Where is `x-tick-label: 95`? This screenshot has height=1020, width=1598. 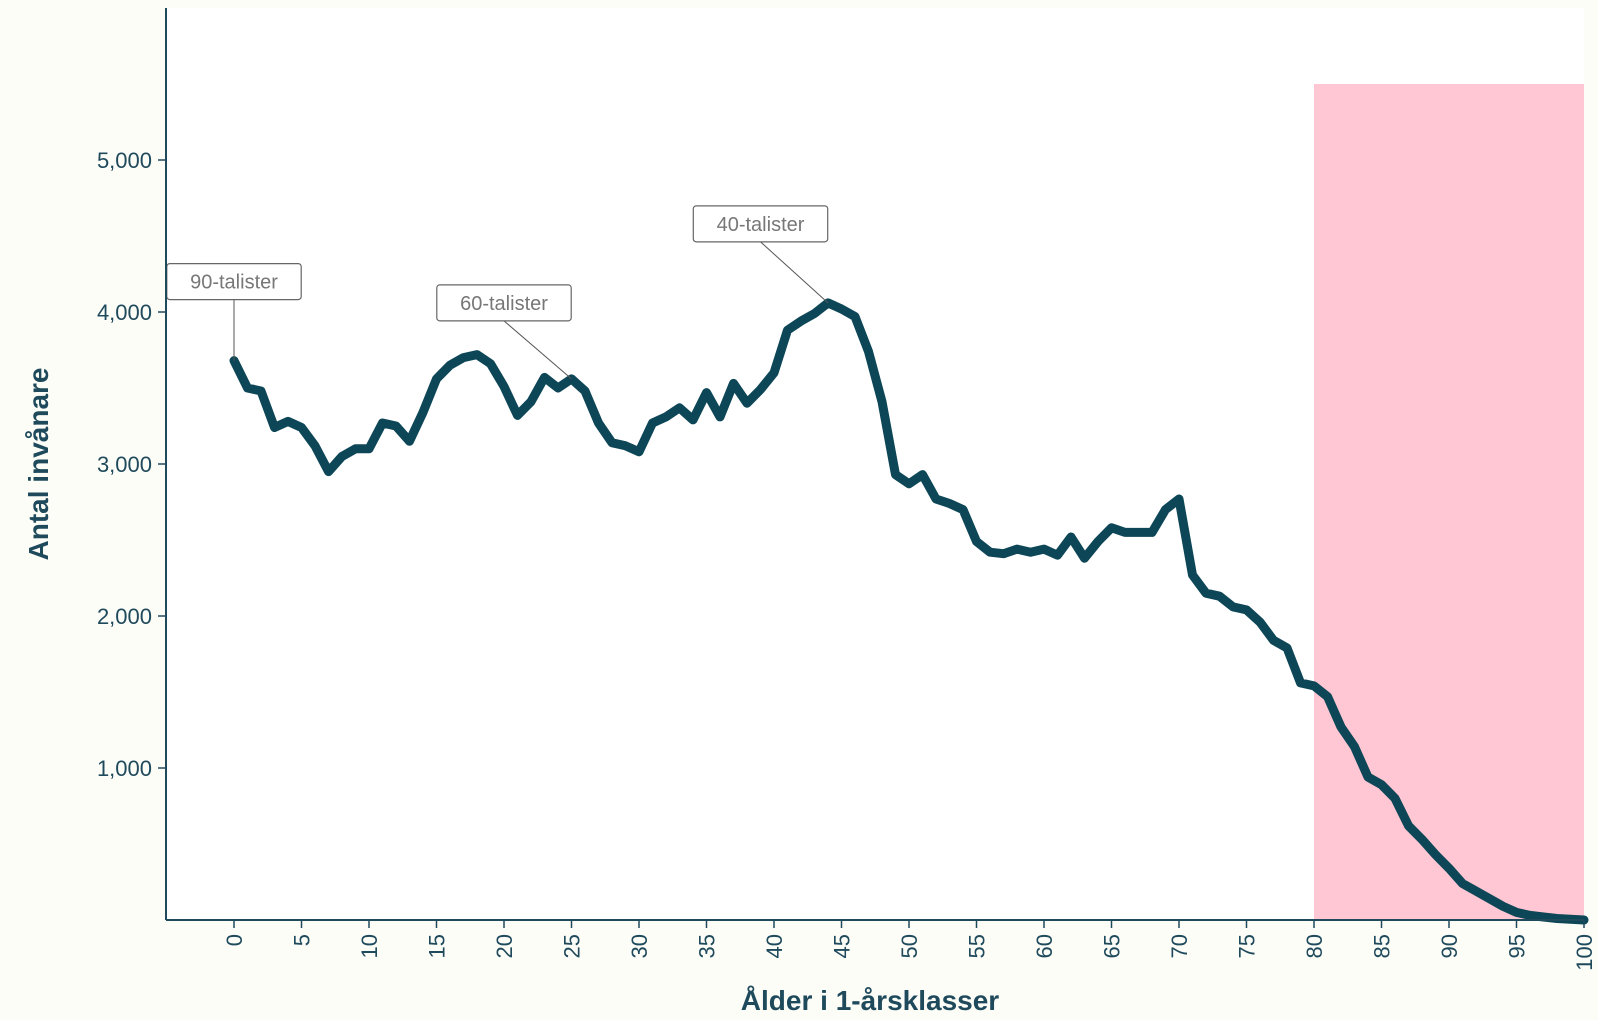
x-tick-label: 95 is located at coordinates (1517, 946).